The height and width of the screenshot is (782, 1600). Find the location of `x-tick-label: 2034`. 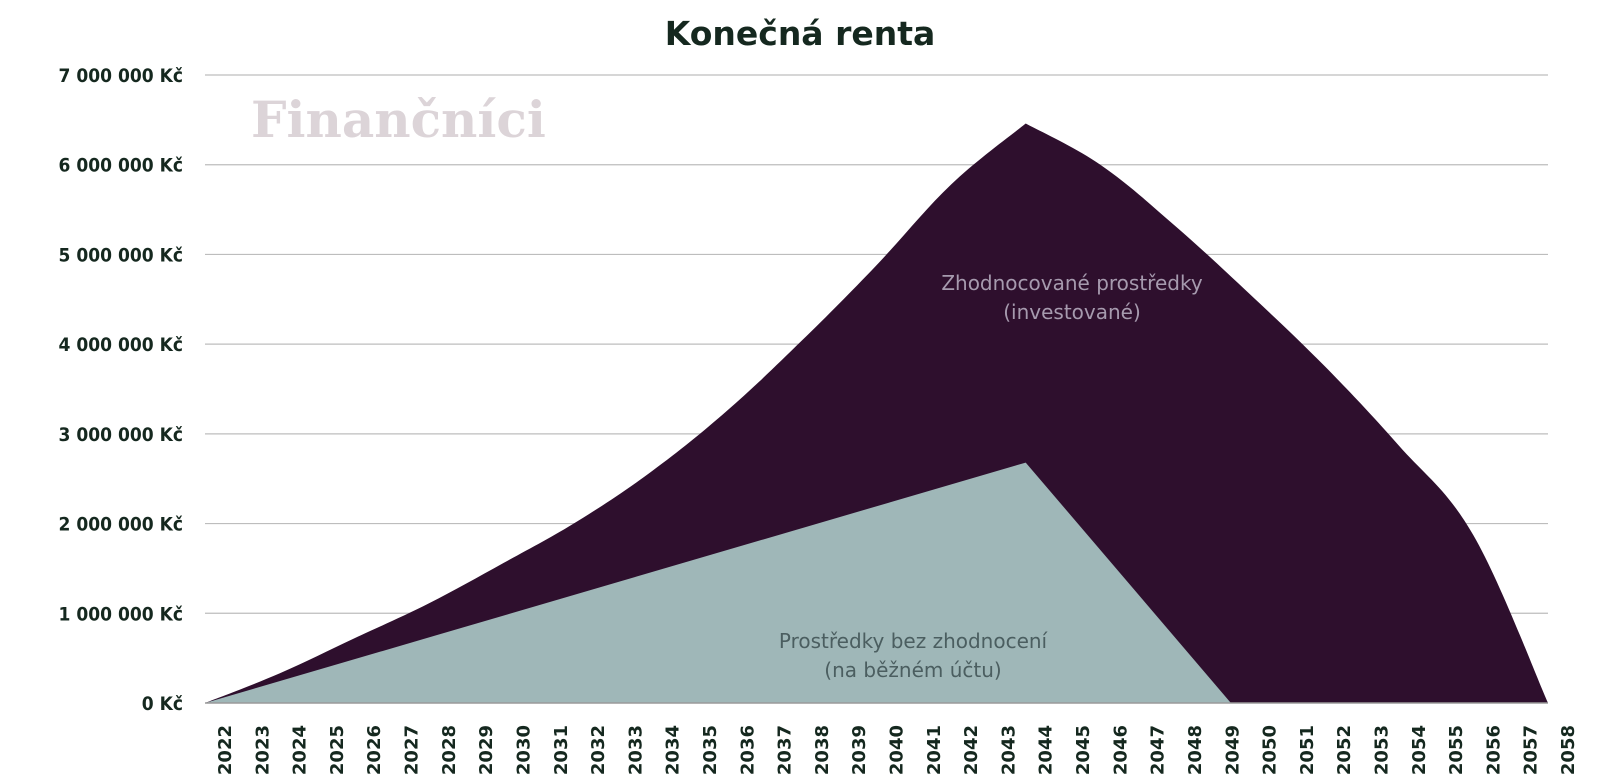

x-tick-label: 2034 is located at coordinates (673, 750).